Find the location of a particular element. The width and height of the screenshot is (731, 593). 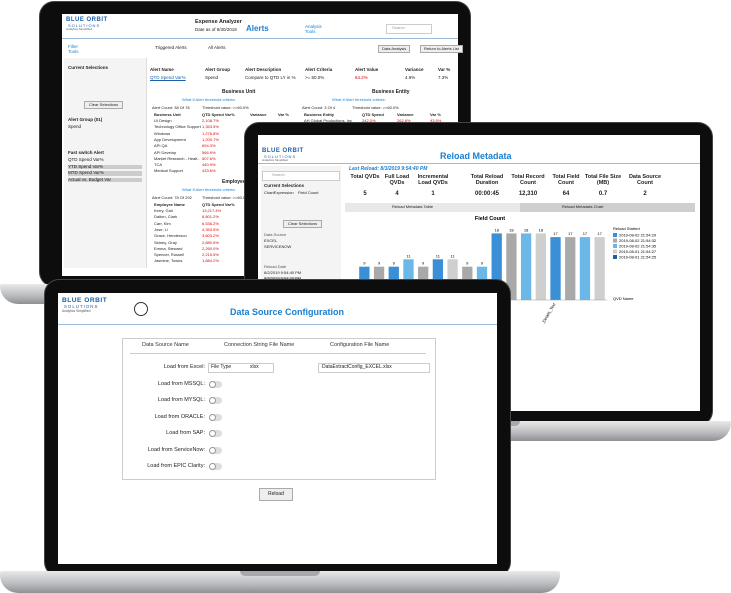

config-panel is located at coordinates (279, 409).